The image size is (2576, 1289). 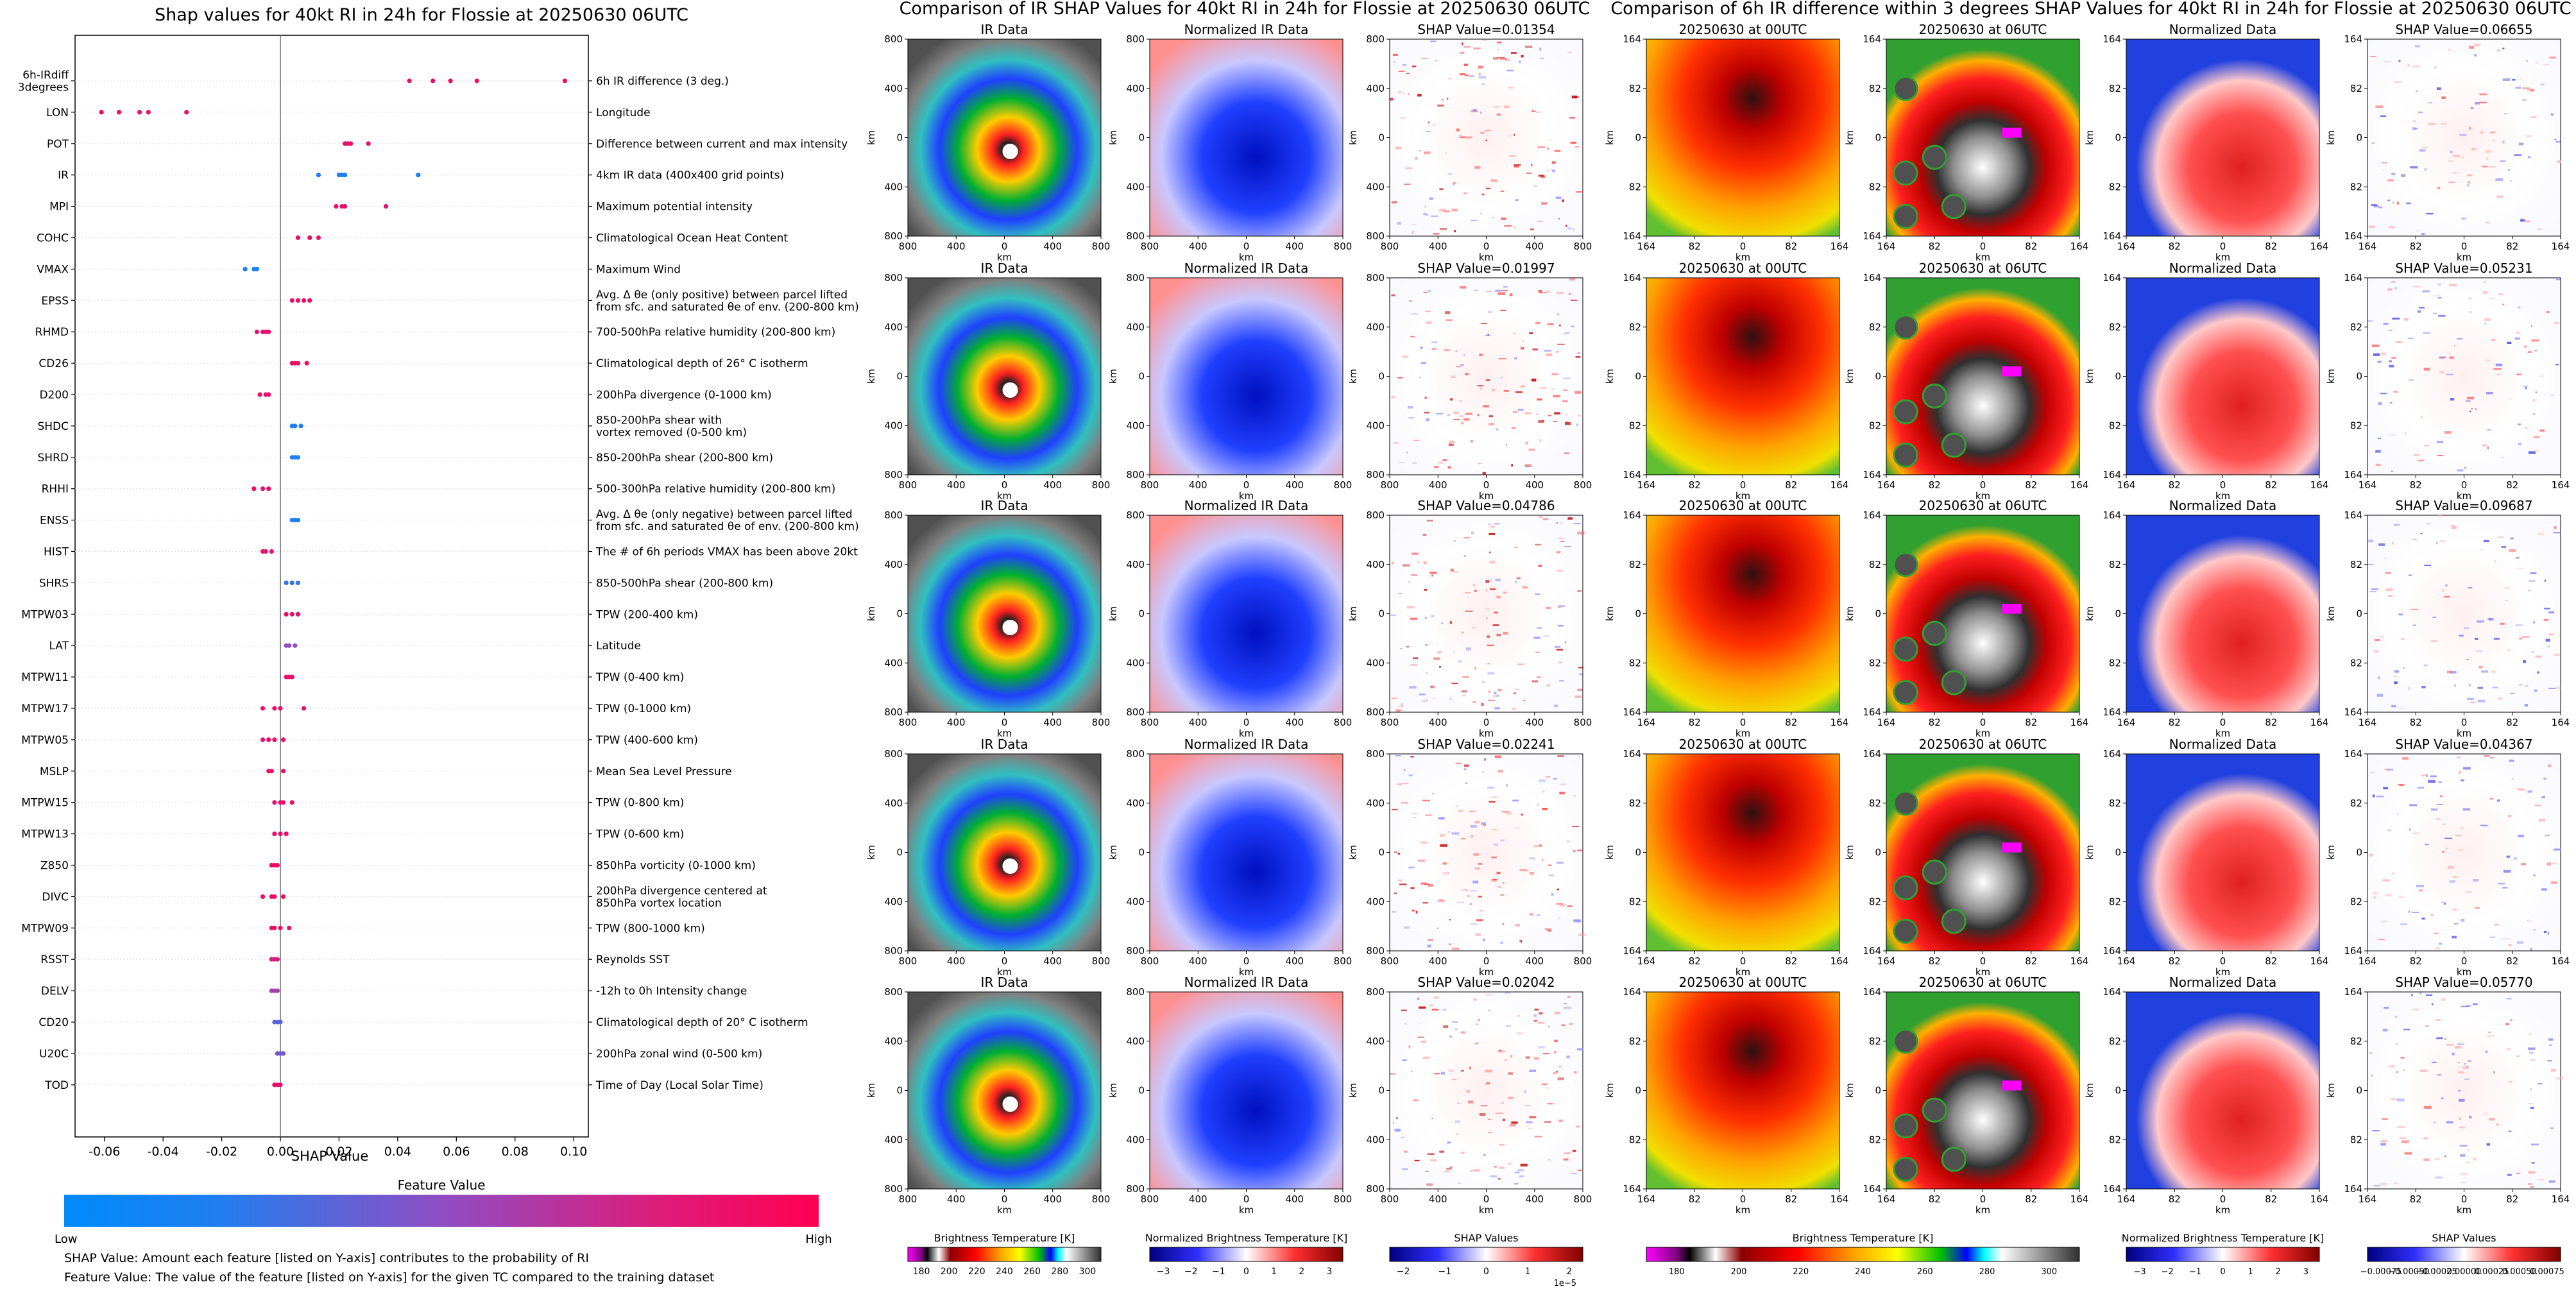 I want to click on feature-description-label: Latitude, so click(x=618, y=646).